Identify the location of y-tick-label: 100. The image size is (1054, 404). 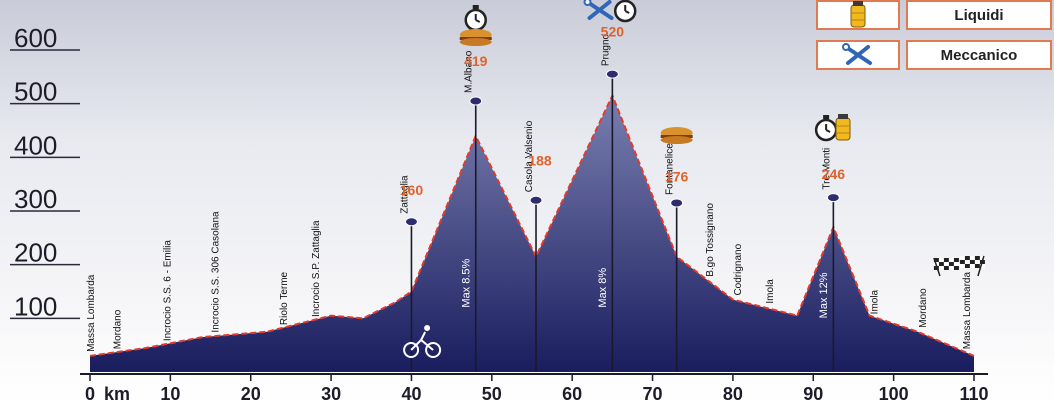
(35, 306).